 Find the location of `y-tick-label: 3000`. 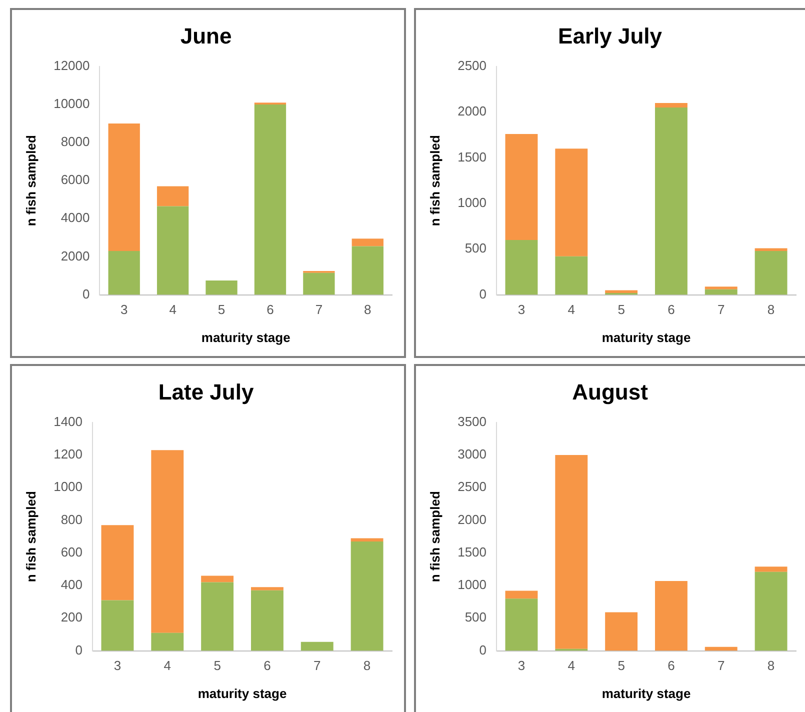

y-tick-label: 3000 is located at coordinates (472, 454).